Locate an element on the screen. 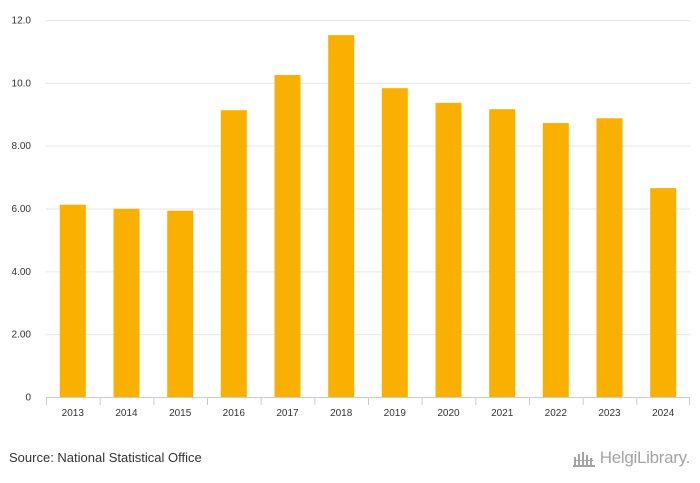 The width and height of the screenshot is (700, 483). bar-2017 is located at coordinates (287, 236).